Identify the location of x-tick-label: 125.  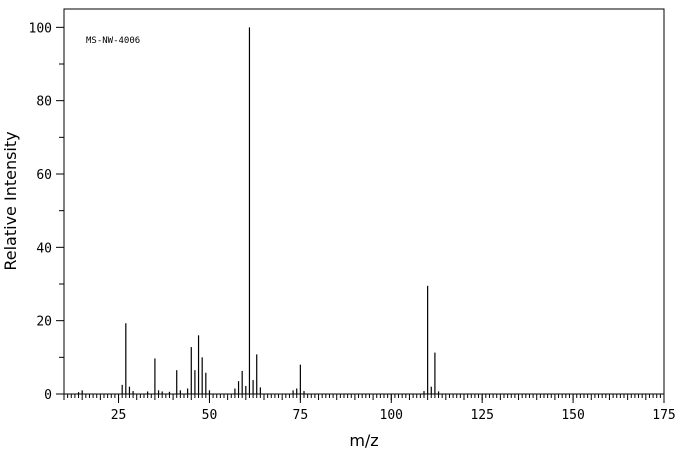
(481, 415).